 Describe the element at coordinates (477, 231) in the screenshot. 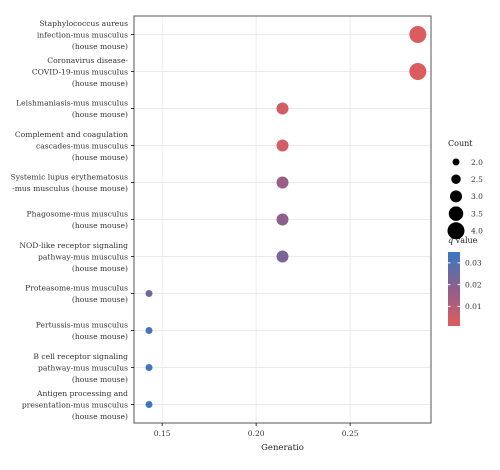

I see `size-legend-label: 4.0` at that location.